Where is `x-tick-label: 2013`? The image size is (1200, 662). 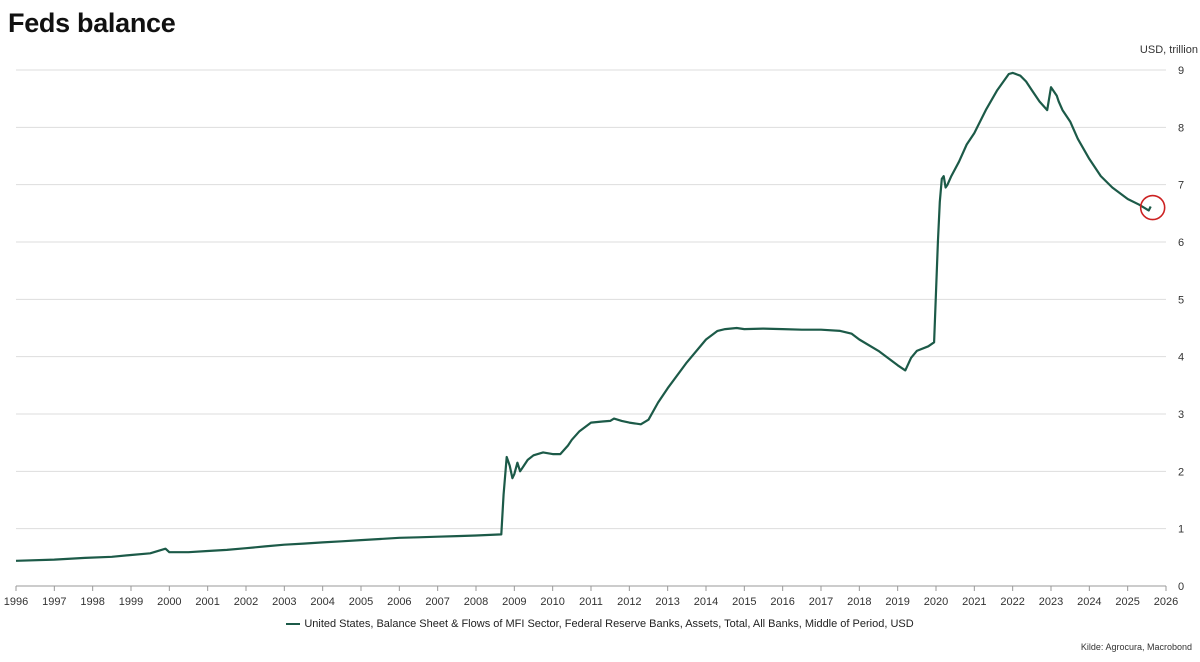 x-tick-label: 2013 is located at coordinates (667, 602).